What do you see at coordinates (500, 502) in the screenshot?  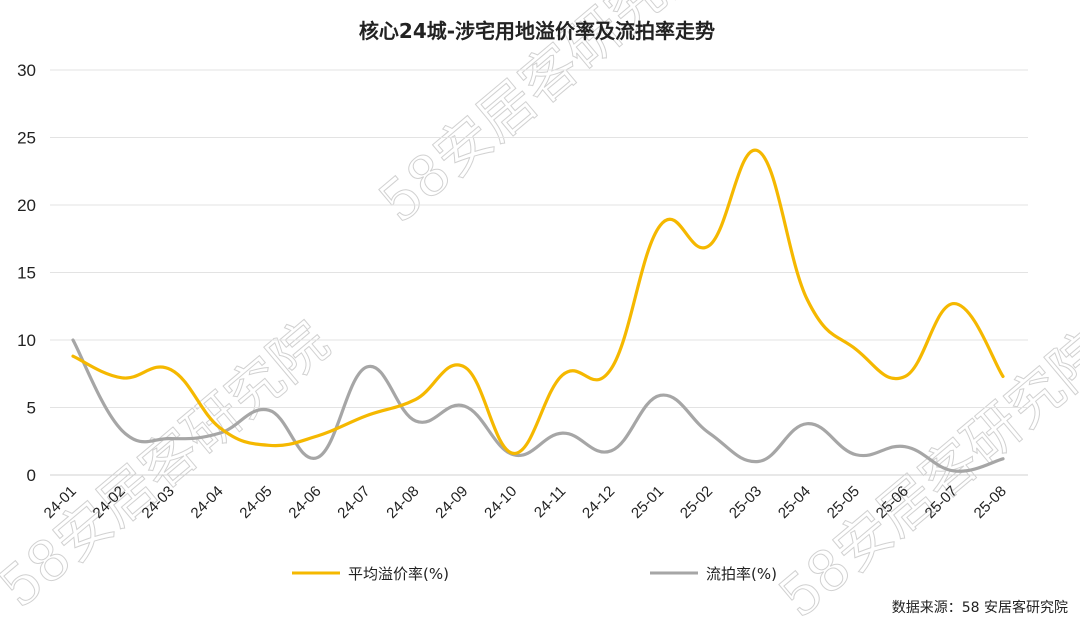 I see `x-tick-label: 24-10` at bounding box center [500, 502].